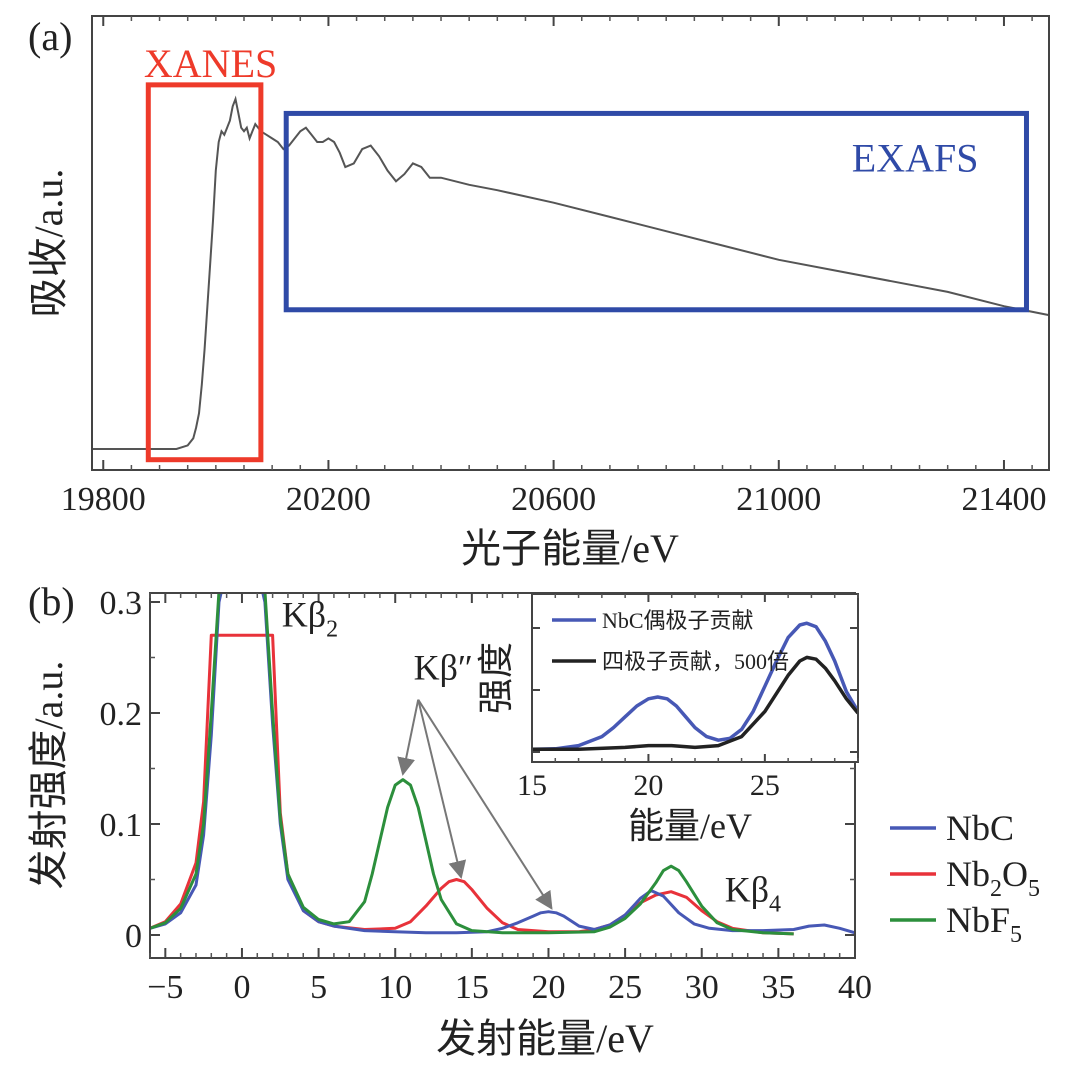 This screenshot has height=1078, width=1080. I want to click on panel-b-y-tick-label: 0, so click(133, 936).